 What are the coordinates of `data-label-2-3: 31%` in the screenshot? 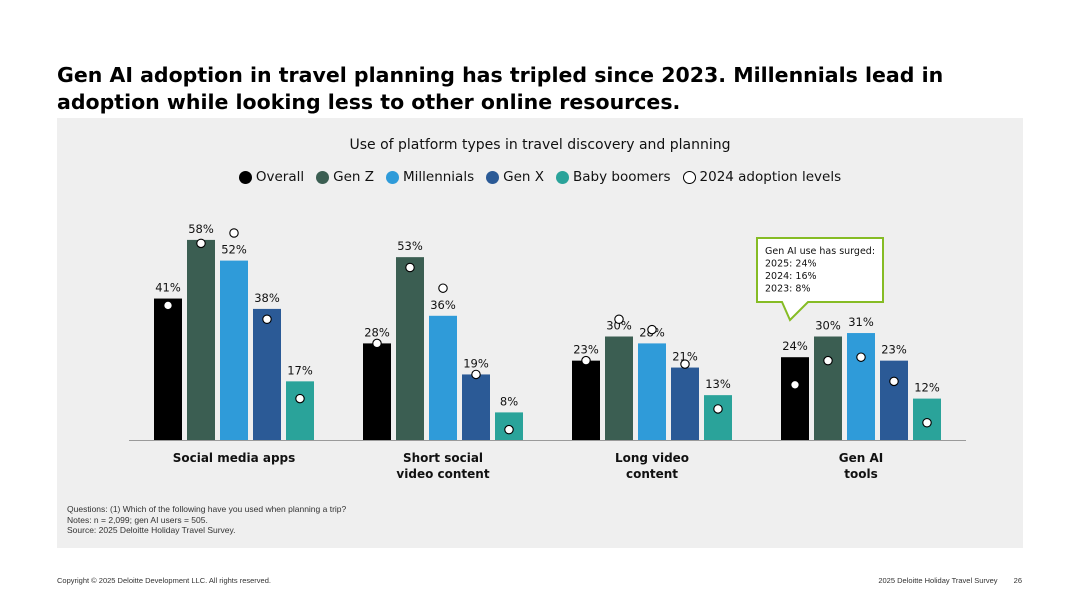 It's located at (861, 322).